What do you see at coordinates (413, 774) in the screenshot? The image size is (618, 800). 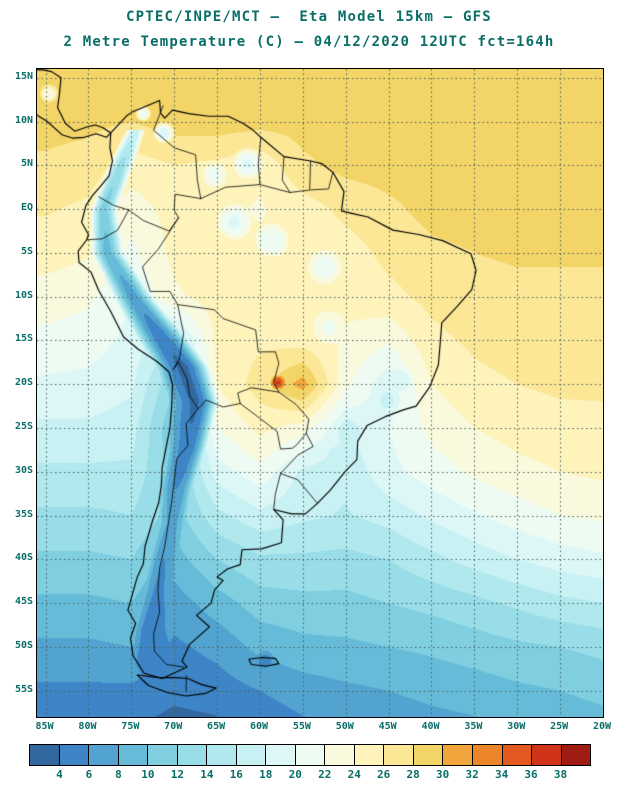 I see `colorbar-tick-28: 28` at bounding box center [413, 774].